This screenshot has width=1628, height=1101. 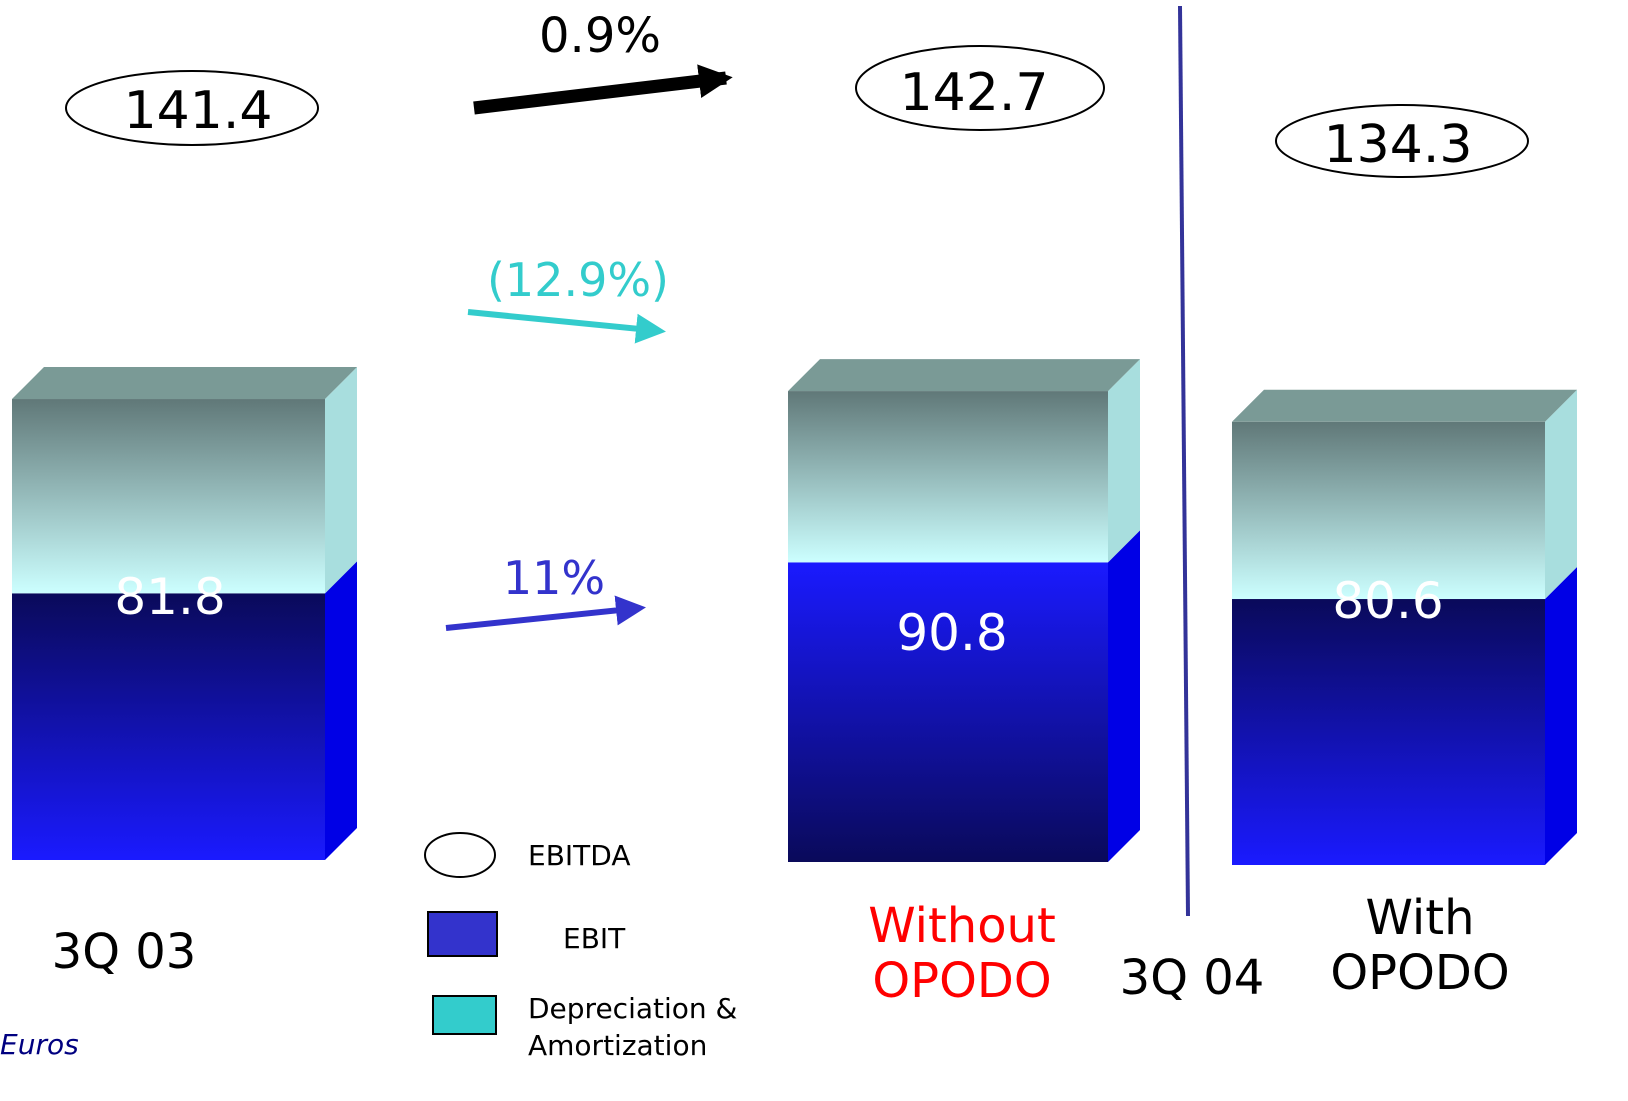 I want to click on ebitda-oval-without, so click(x=980, y=88).